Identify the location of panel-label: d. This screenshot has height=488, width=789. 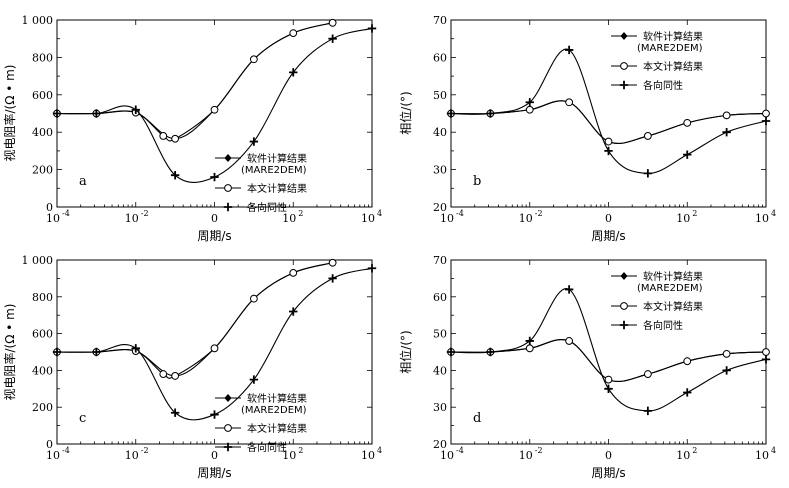
(477, 418).